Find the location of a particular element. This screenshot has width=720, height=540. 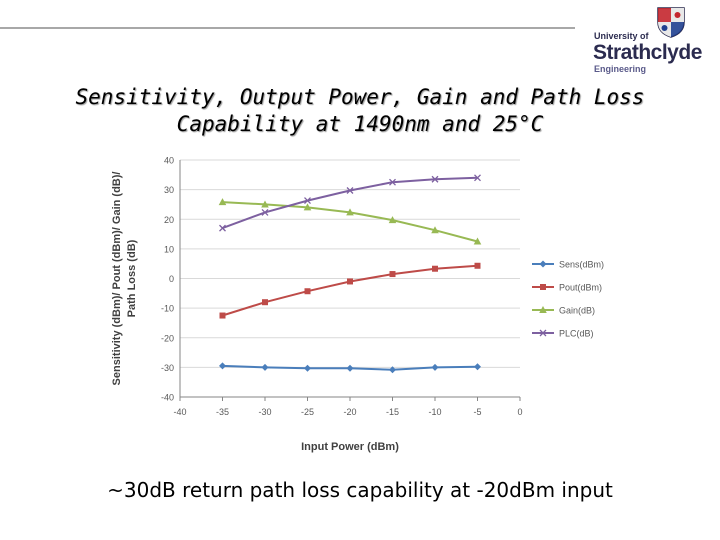

y-tick-label: 10 is located at coordinates (169, 249).